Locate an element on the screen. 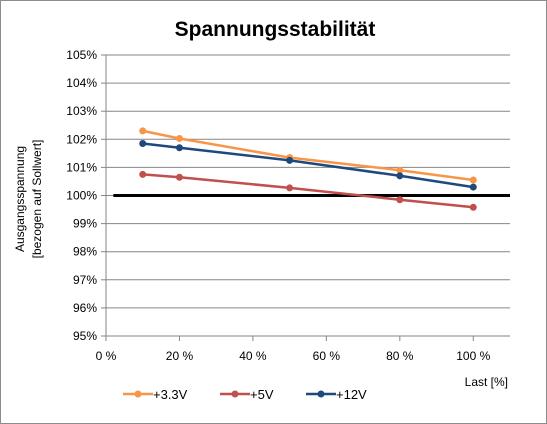  legend-entry-0: +3.3V is located at coordinates (155, 394).